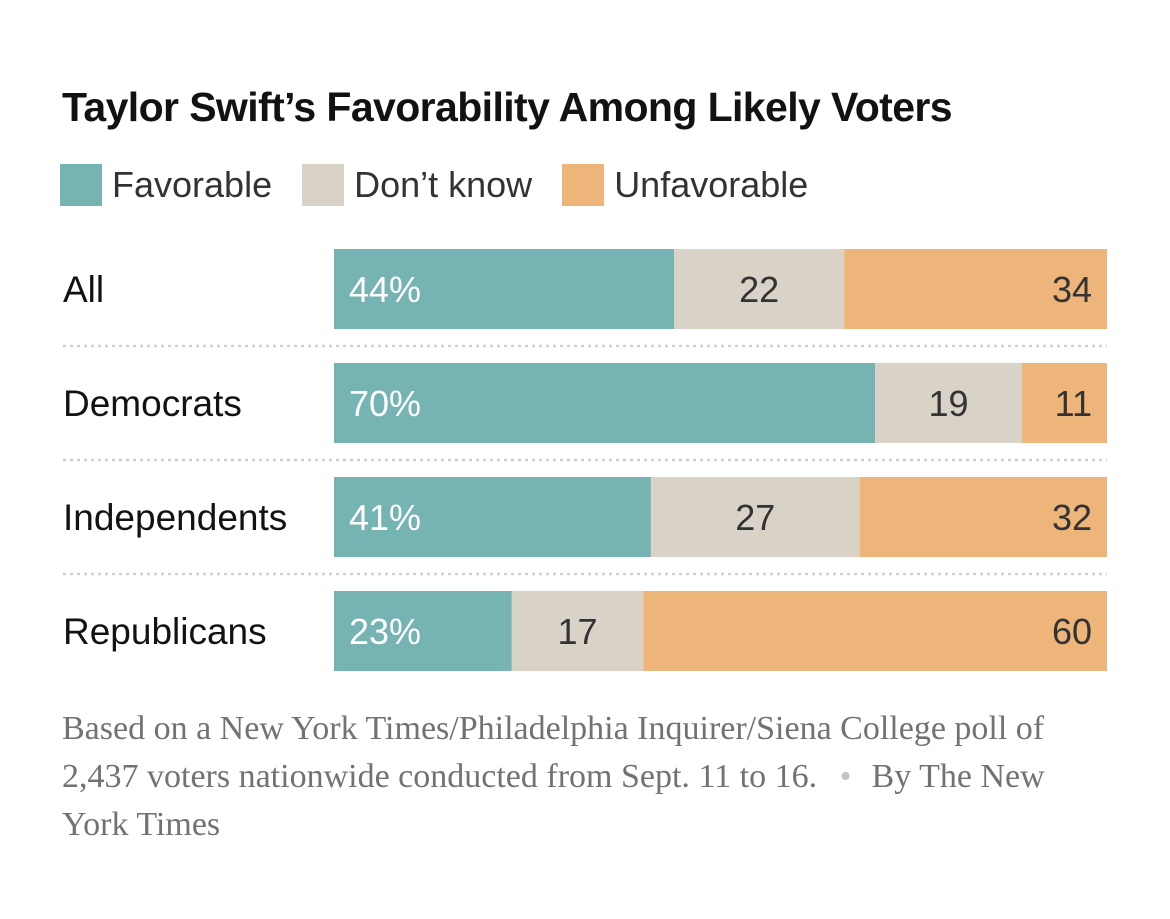 The height and width of the screenshot is (919, 1170). I want to click on legend-swatch-favorable, so click(81, 185).